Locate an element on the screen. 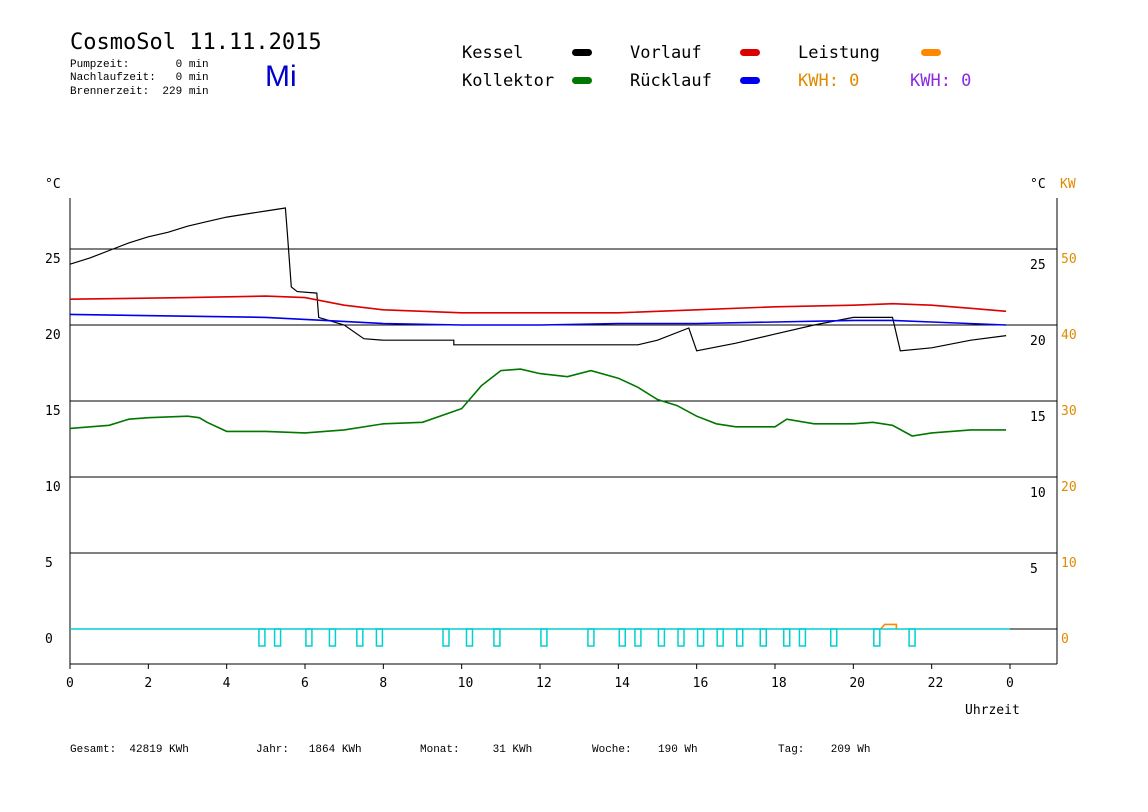 Image resolution: width=1148 pixels, height=812 pixels. y-left-tick-label: 10 is located at coordinates (53, 487).